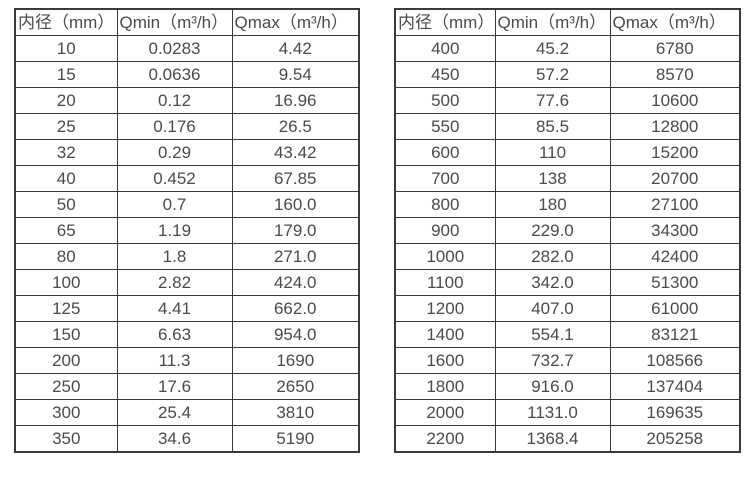 The image size is (750, 483). Describe the element at coordinates (552, 439) in the screenshot. I see `qmin-cell: 1368.4` at that location.